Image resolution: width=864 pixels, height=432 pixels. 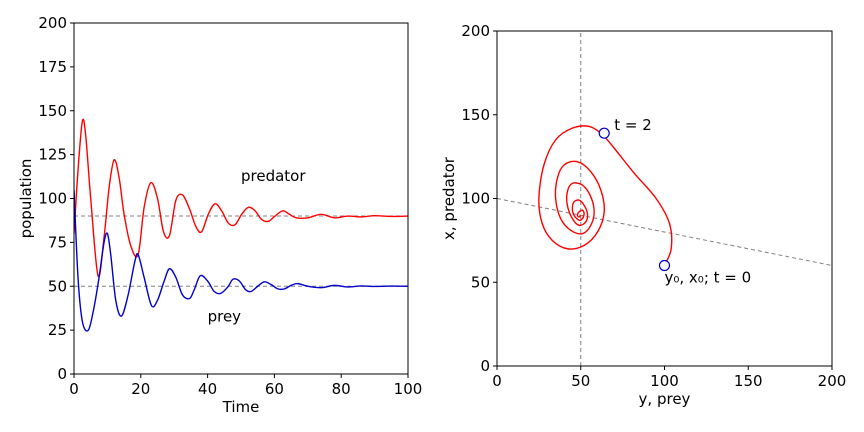 I want to click on y-axis-label: population, so click(x=26, y=199).